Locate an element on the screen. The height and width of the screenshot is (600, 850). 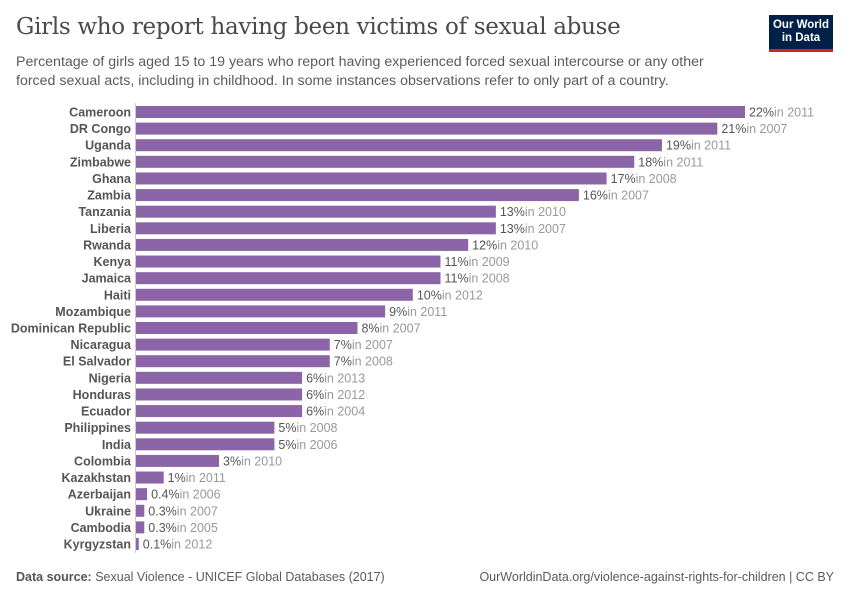
value-label: 7%in 2008 is located at coordinates (363, 362).